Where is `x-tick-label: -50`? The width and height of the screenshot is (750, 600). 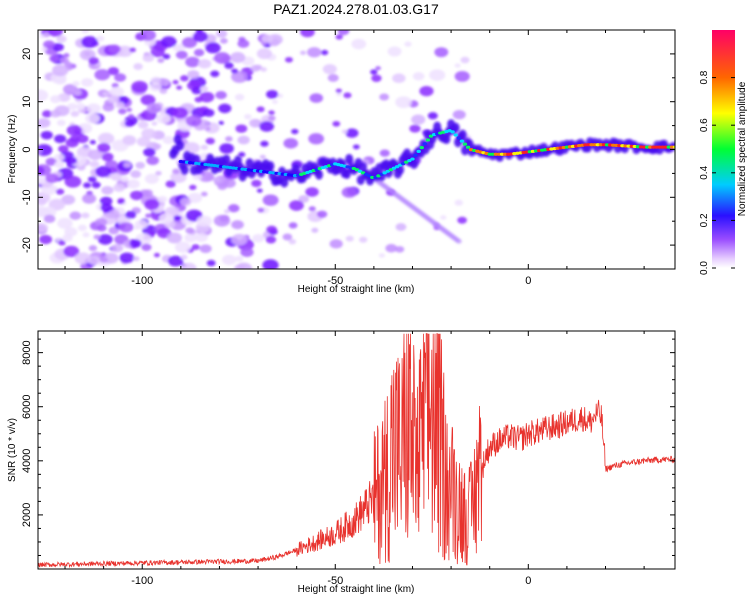
x-tick-label: -50 is located at coordinates (335, 581).